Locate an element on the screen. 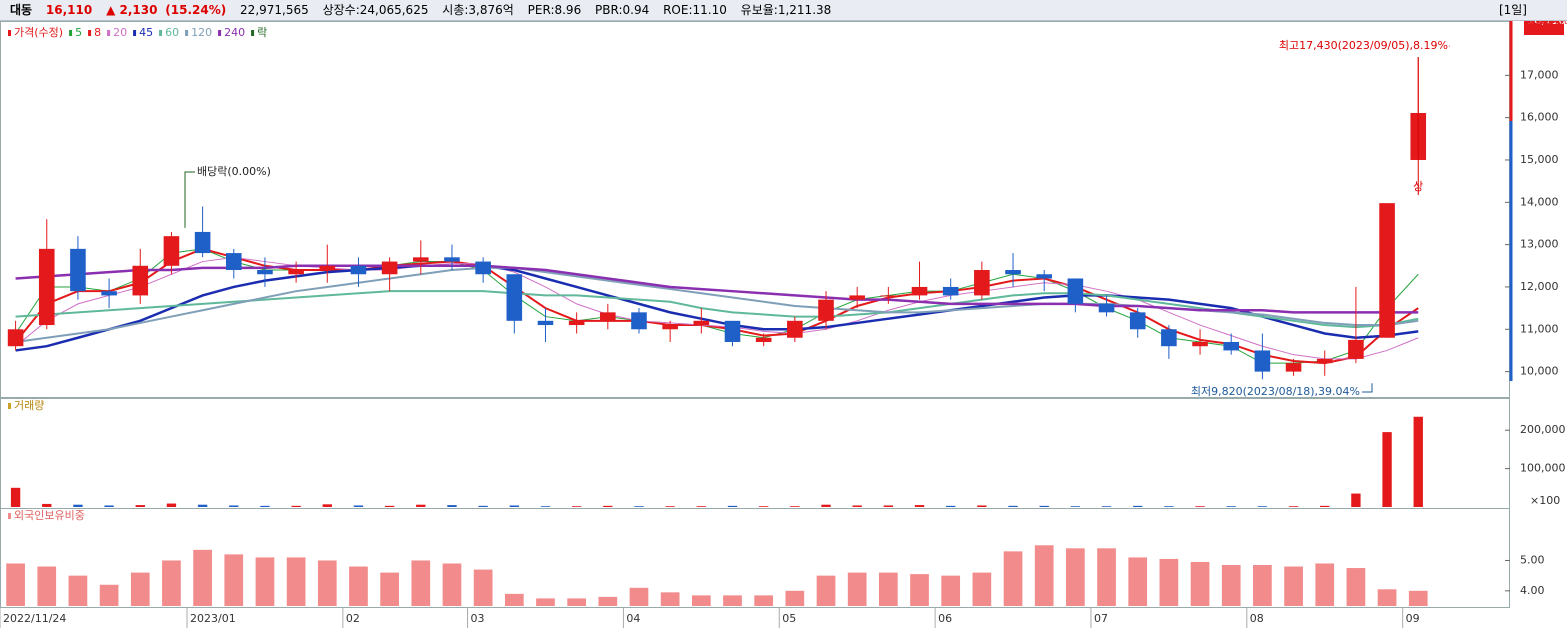 This screenshot has width=1567, height=630. x-tick-label: 2022/11/24 is located at coordinates (34, 618).